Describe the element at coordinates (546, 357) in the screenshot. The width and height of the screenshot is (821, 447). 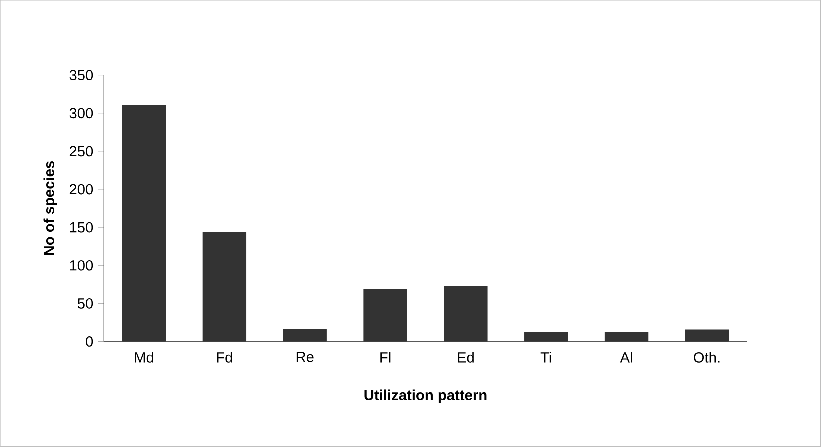
I see `x-tick-label: Ti` at that location.